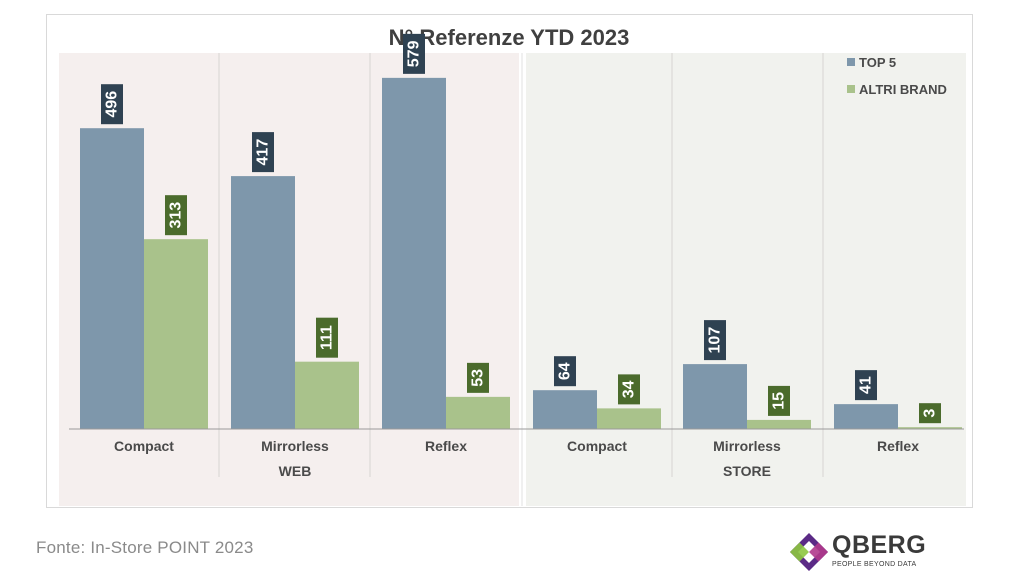 The height and width of the screenshot is (575, 1024). I want to click on data-label-top-5: 417, so click(263, 152).